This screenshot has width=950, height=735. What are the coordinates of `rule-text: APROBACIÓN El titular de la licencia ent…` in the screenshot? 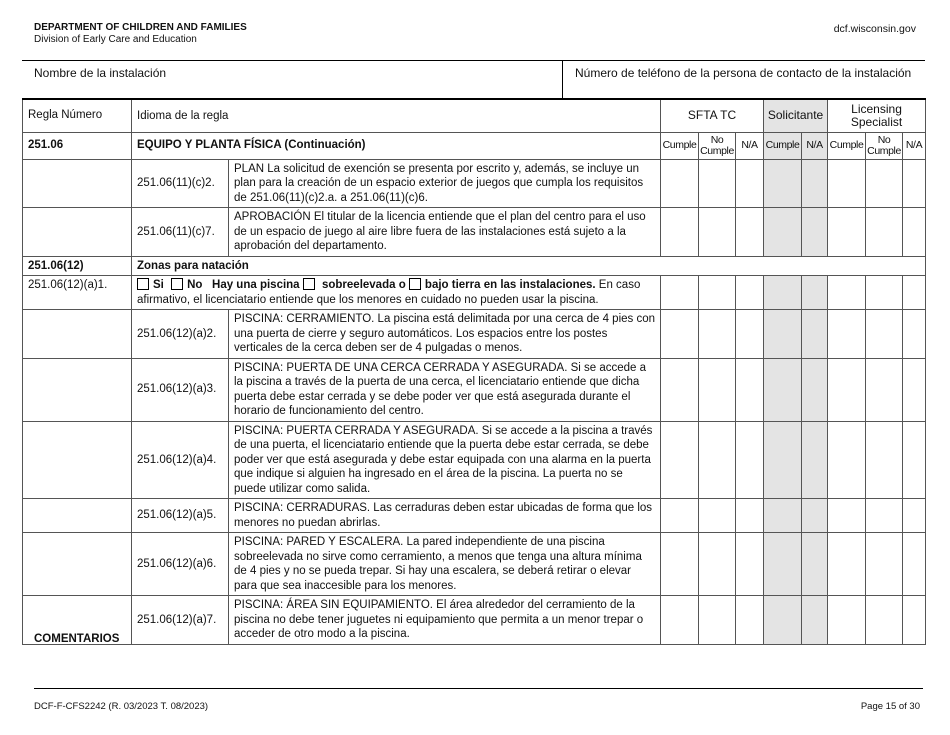 It's located at (444, 232).